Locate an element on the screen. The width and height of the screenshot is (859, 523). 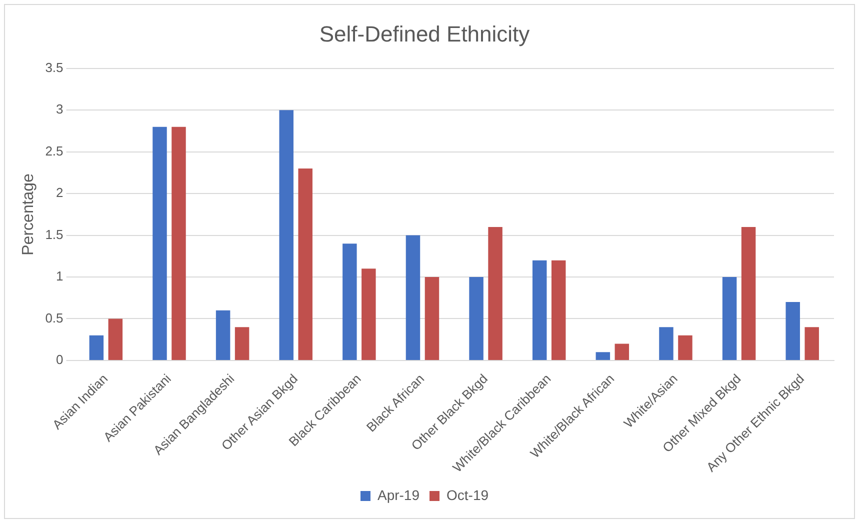
y-tick-label: 3 is located at coordinates (60, 109).